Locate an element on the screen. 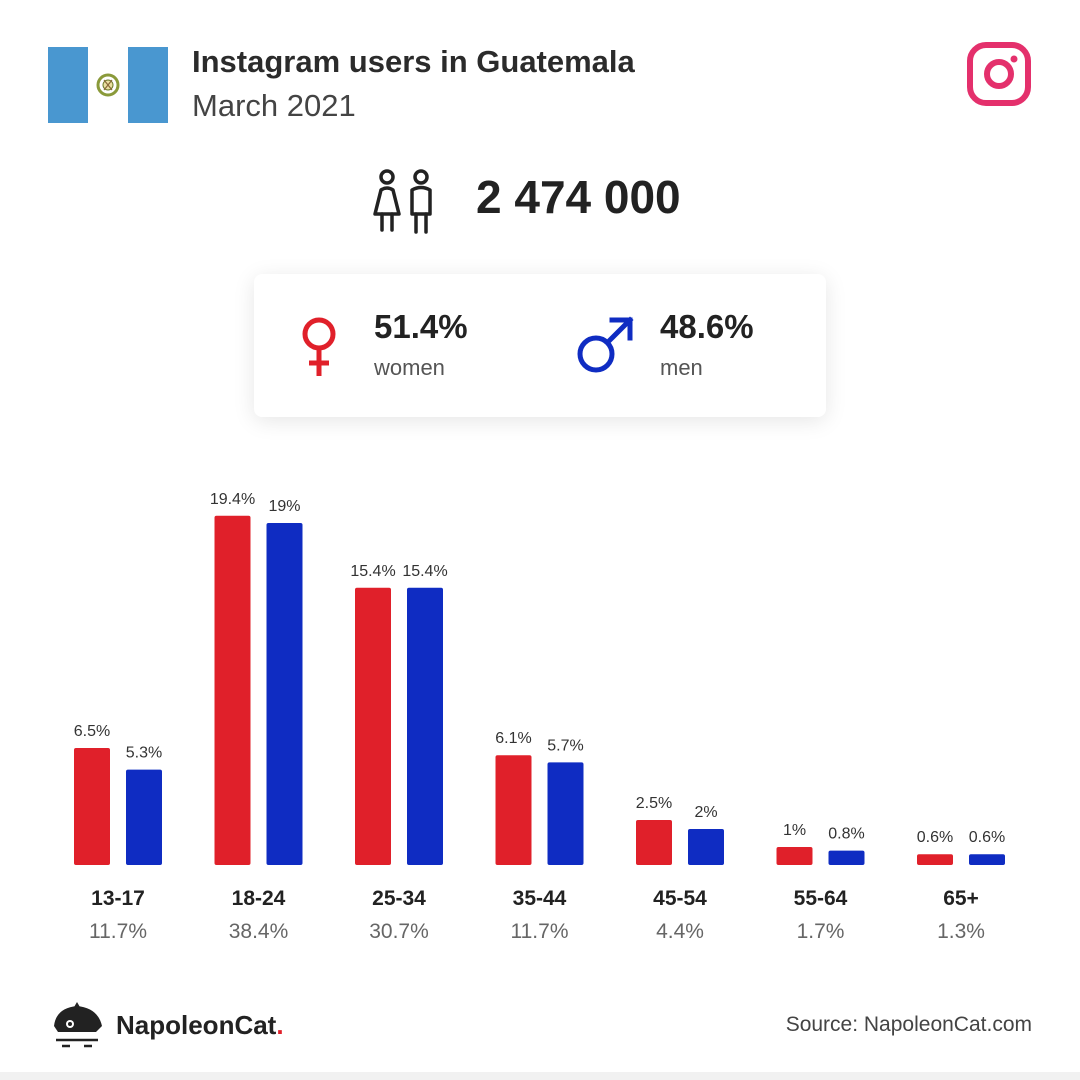  women-value-label-65+: 0.6% is located at coordinates (935, 837).